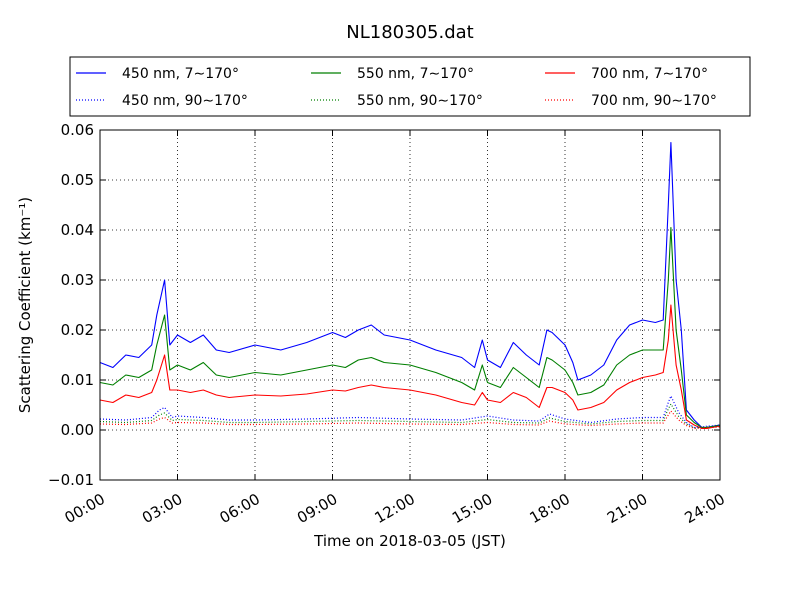  What do you see at coordinates (77, 180) in the screenshot?
I see `y-tick-label: 0.05` at bounding box center [77, 180].